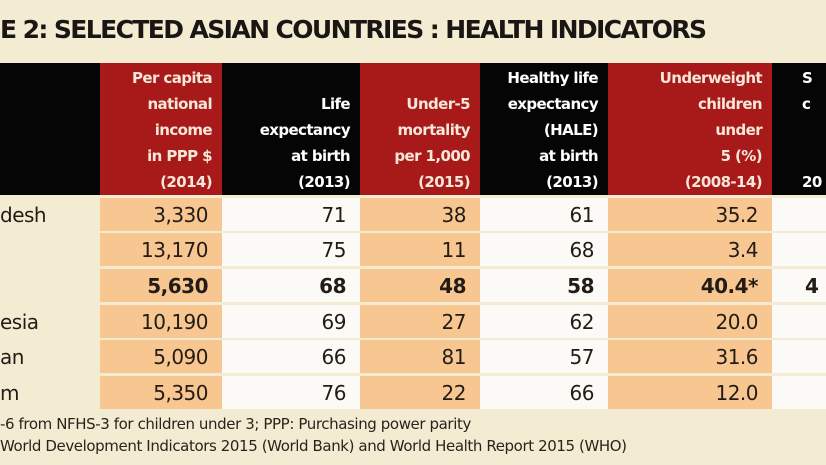 The image size is (826, 465). Describe the element at coordinates (690, 321) in the screenshot. I see `table-cell: 20.0` at that location.